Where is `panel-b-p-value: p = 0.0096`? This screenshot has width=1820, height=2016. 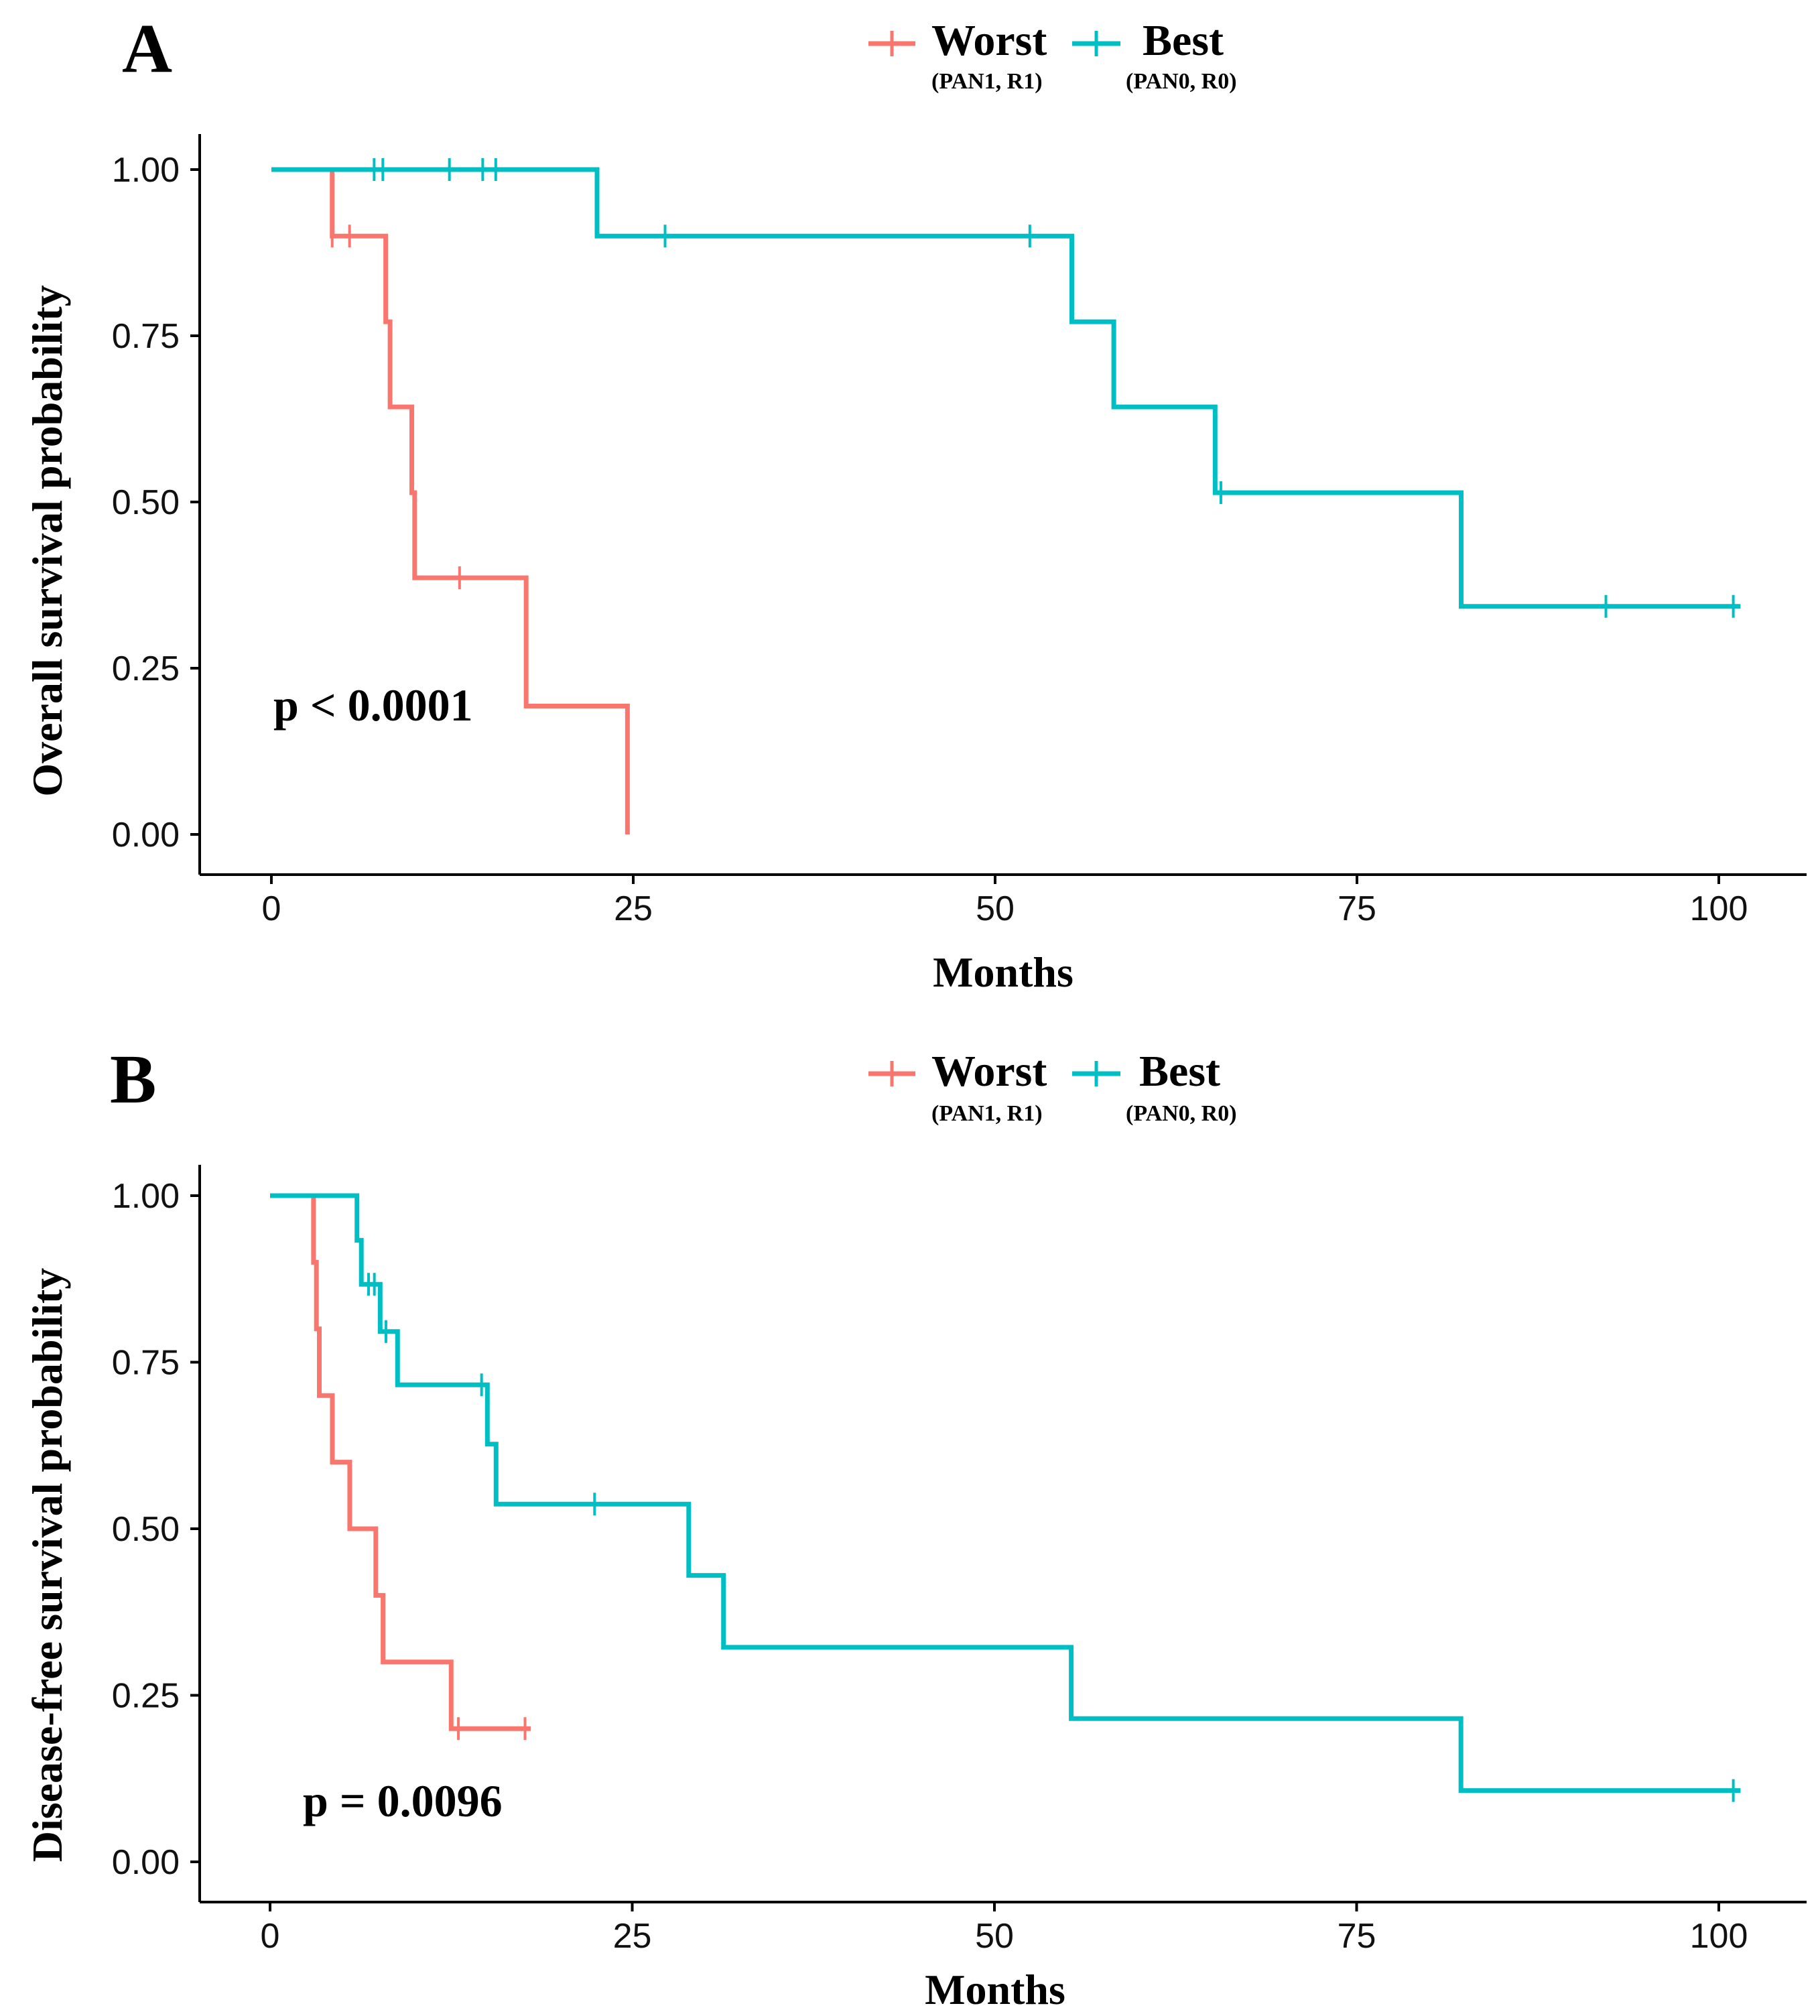 panel-b-p-value: p = 0.0096 is located at coordinates (403, 1801).